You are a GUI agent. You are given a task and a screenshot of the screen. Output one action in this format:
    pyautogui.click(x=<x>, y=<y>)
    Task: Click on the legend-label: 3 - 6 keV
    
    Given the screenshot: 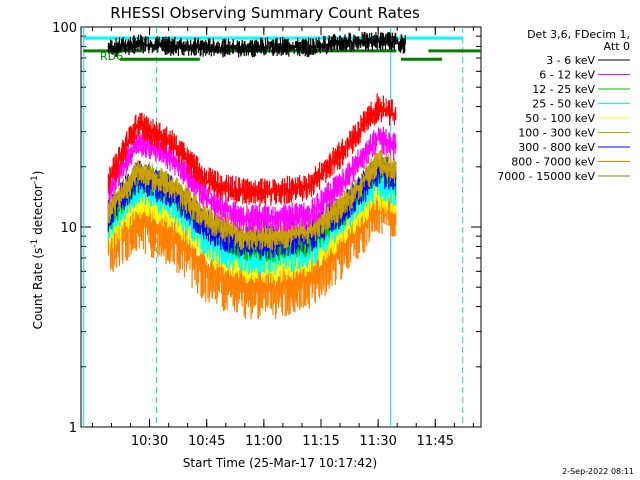 What is the action you would take?
    pyautogui.click(x=570, y=60)
    